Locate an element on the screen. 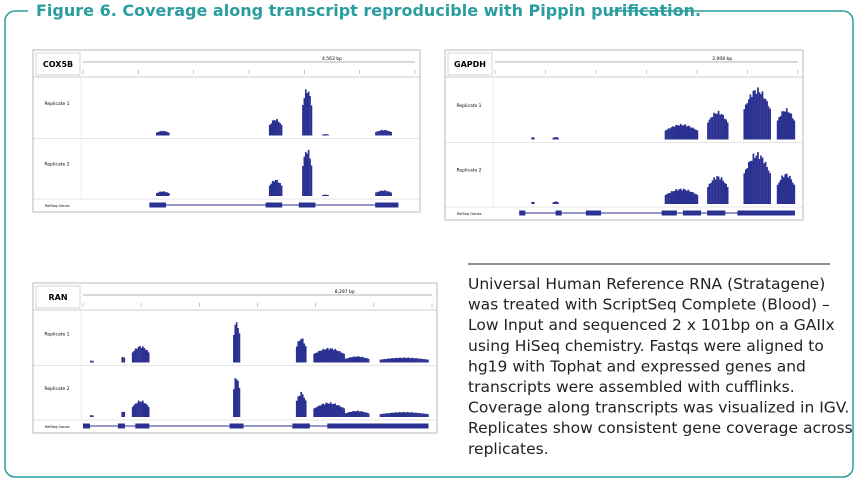  scale-label: 8,297 bp is located at coordinates (345, 292).